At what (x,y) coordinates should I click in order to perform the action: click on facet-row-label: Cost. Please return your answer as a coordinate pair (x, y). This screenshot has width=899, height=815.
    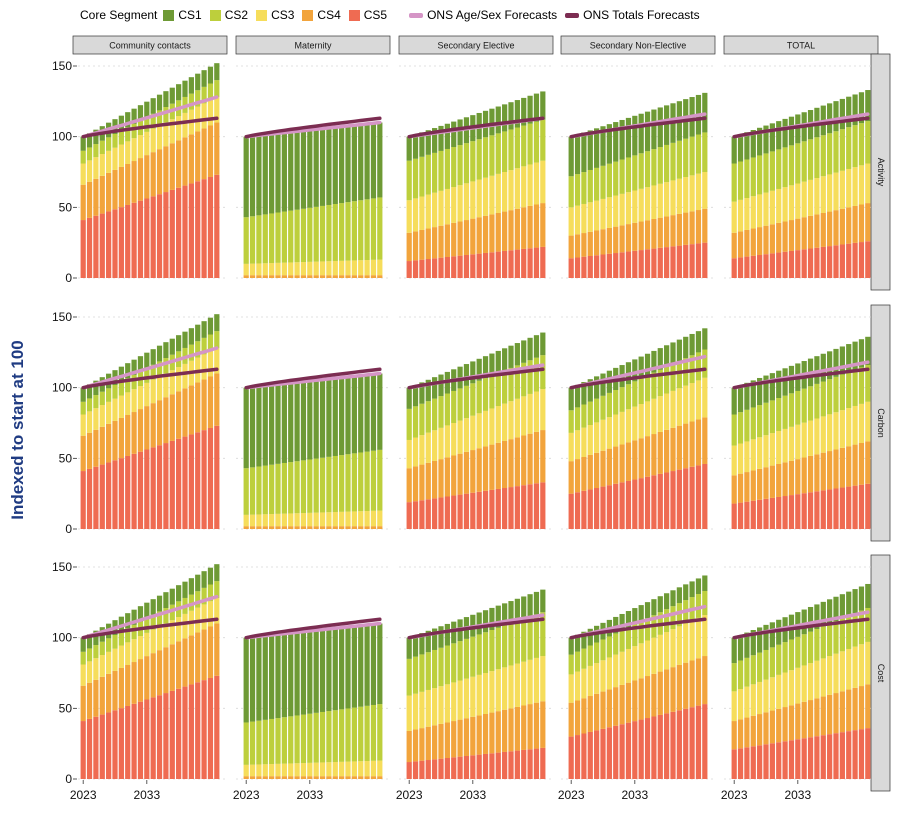
    Looking at the image, I should click on (881, 673).